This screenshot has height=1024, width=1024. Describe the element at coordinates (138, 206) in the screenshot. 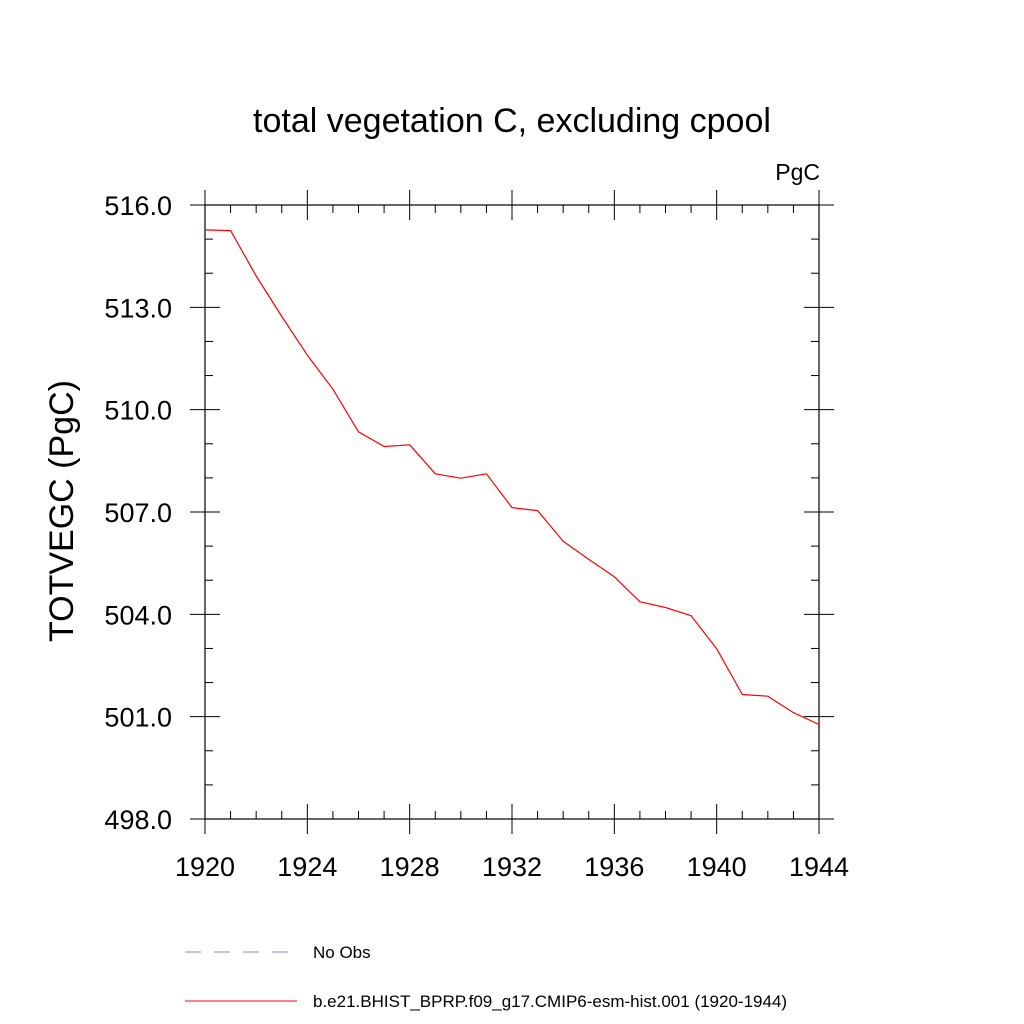

I see `y-tick-label: 516.0` at that location.